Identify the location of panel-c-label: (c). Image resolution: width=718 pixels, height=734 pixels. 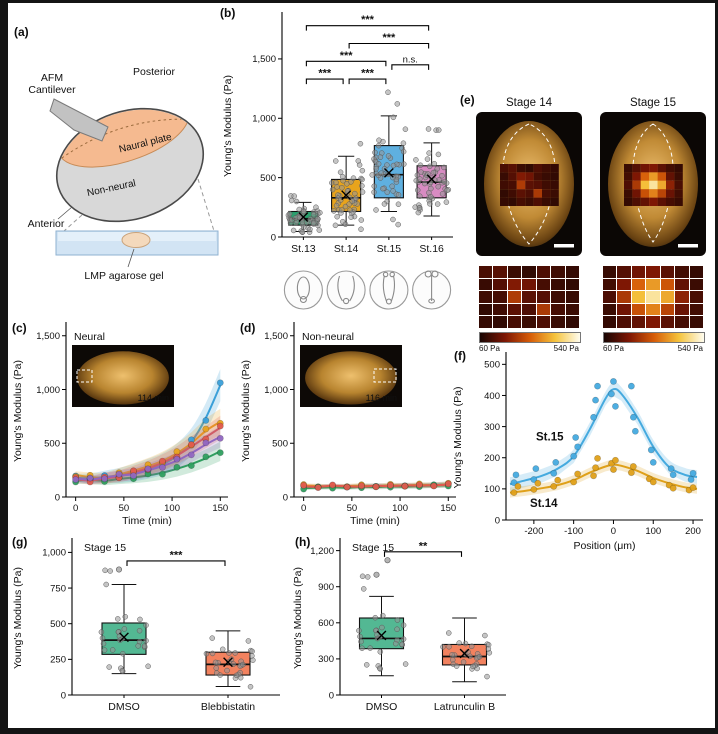
(19, 328).